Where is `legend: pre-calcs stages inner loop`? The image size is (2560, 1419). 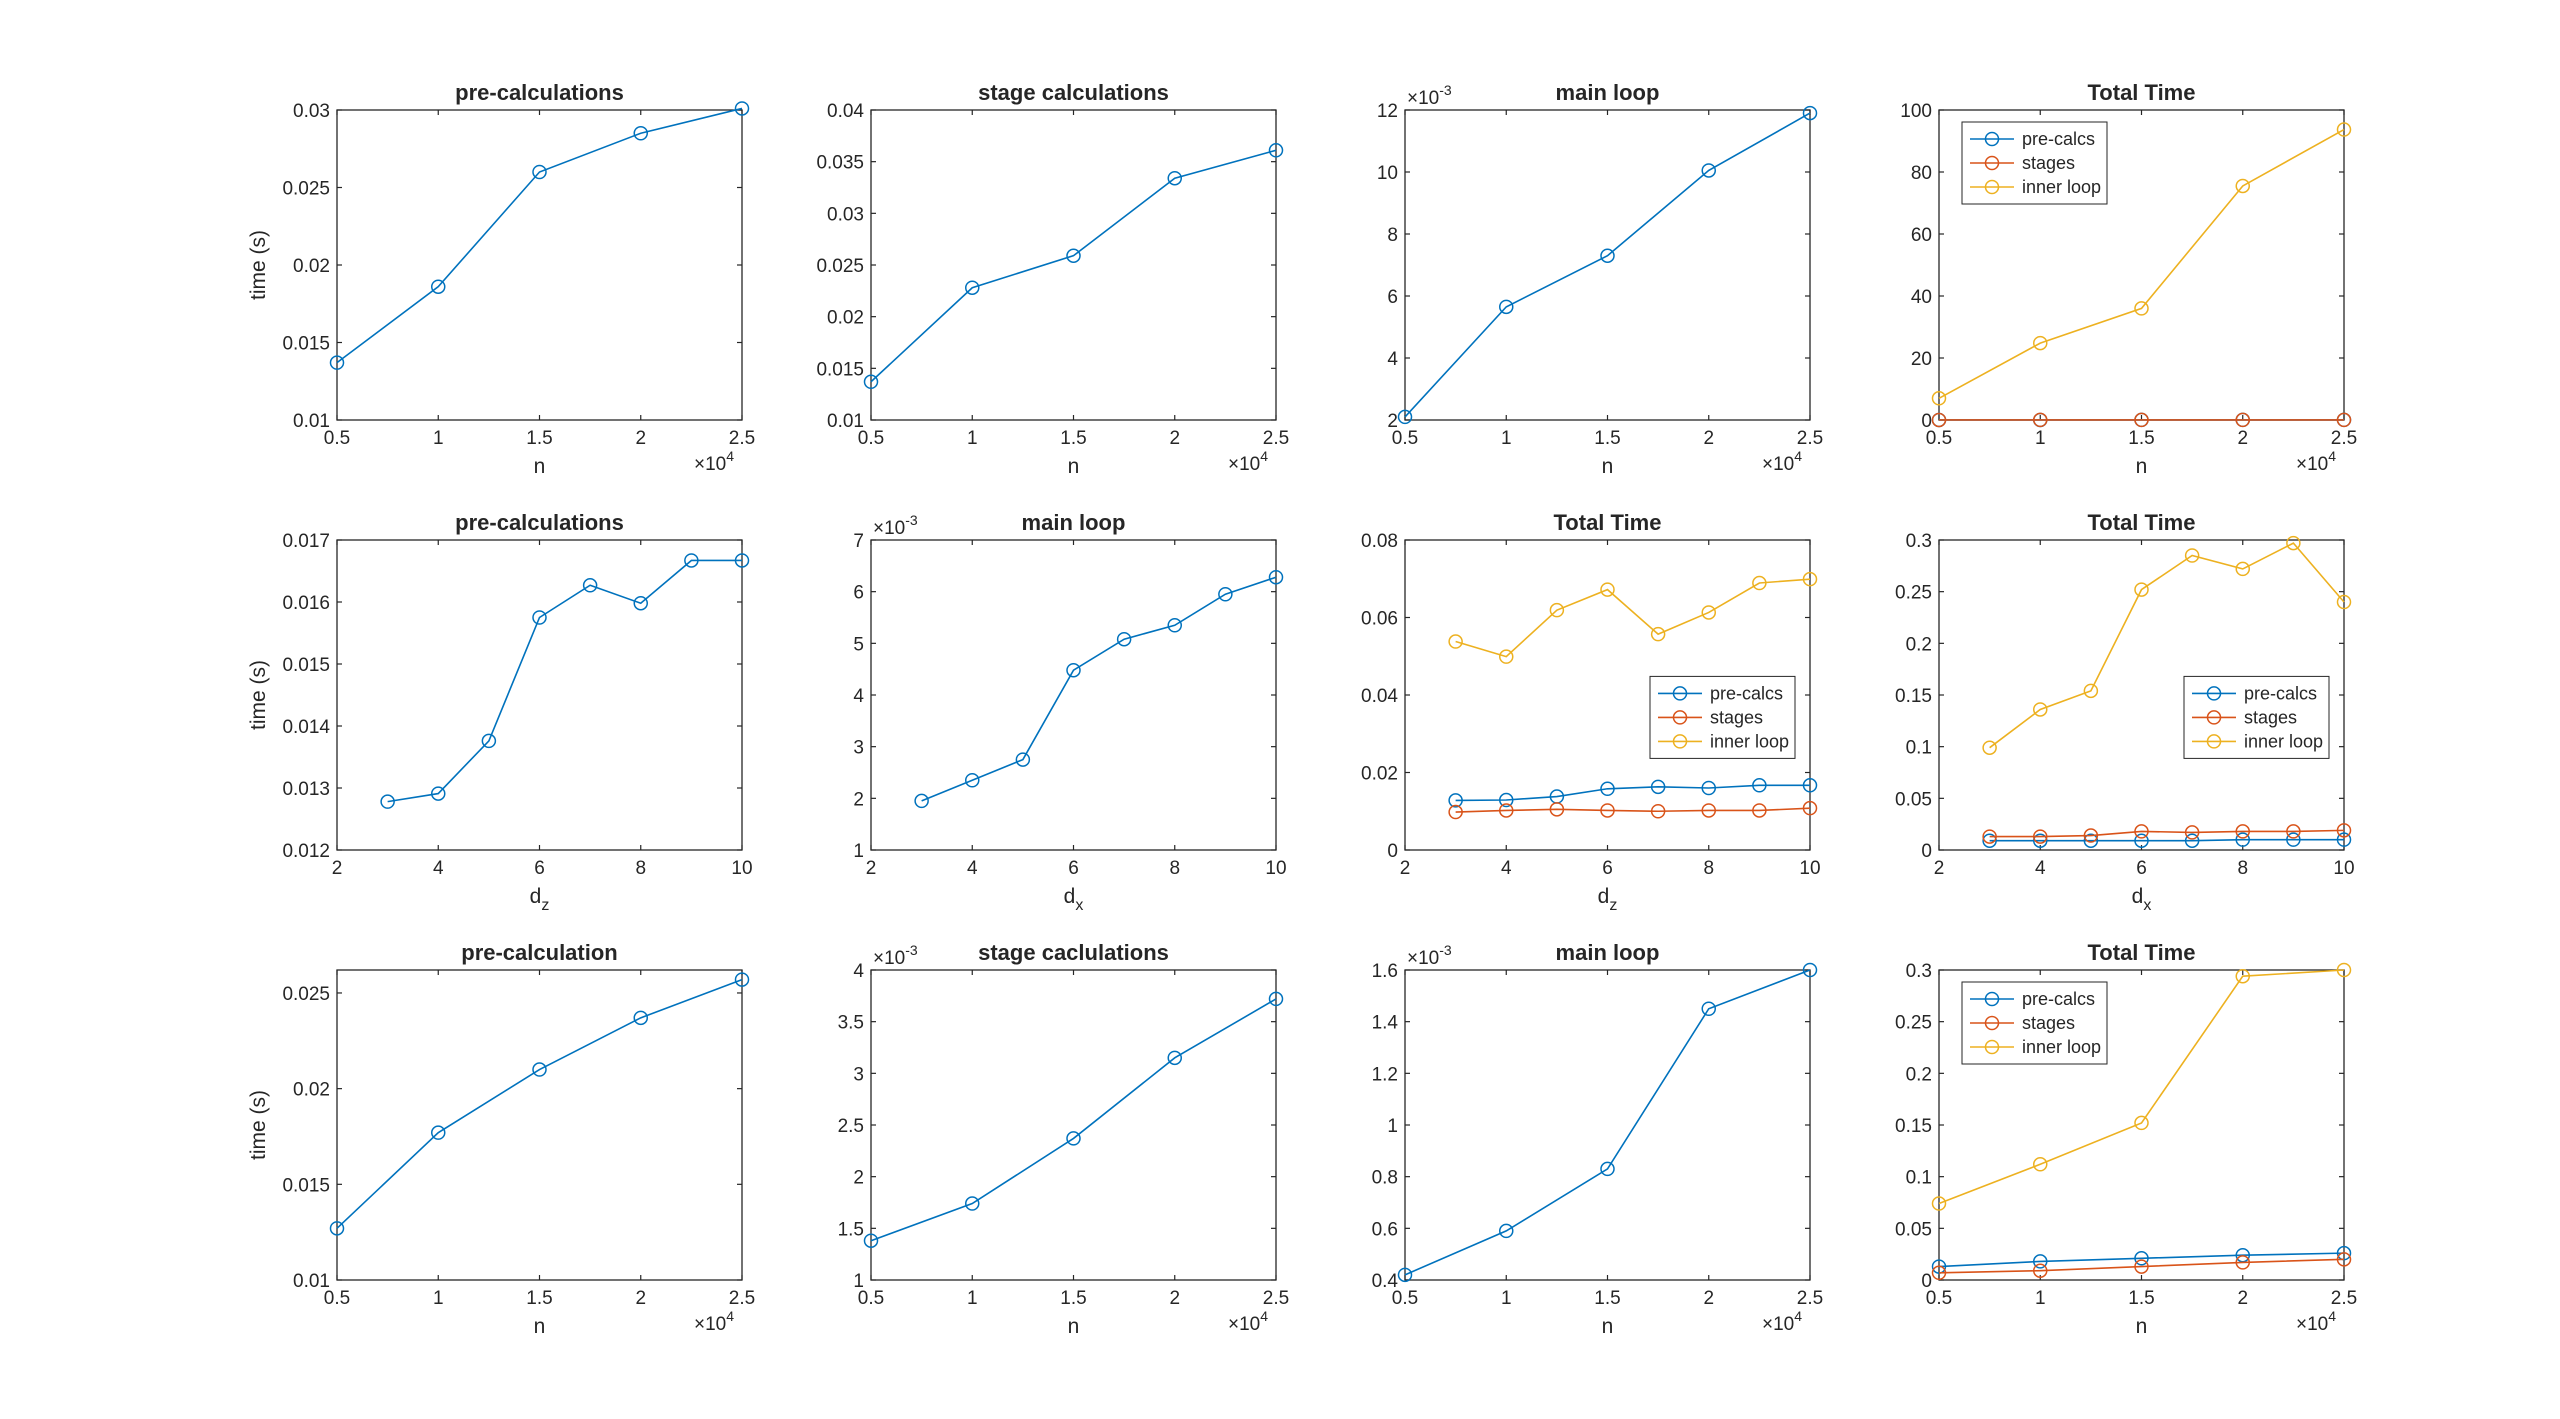 legend: pre-calcs stages inner loop is located at coordinates (2256, 717).